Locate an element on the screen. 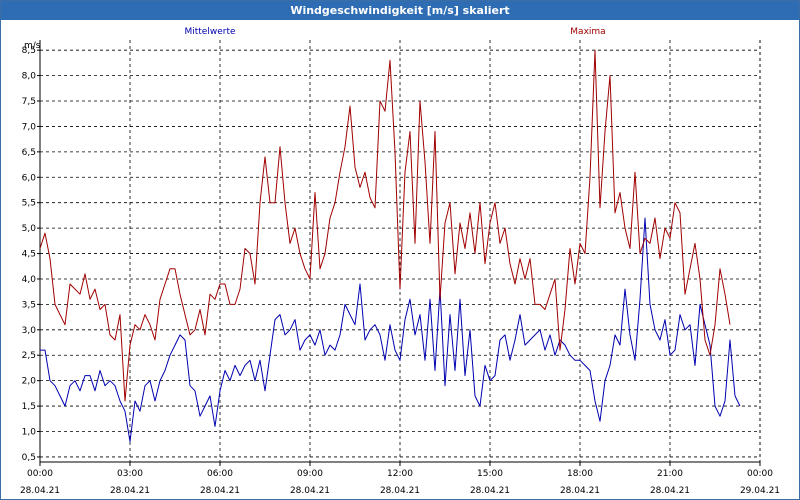 This screenshot has width=800, height=500. y-tick-label: 8,0 is located at coordinates (29, 77).